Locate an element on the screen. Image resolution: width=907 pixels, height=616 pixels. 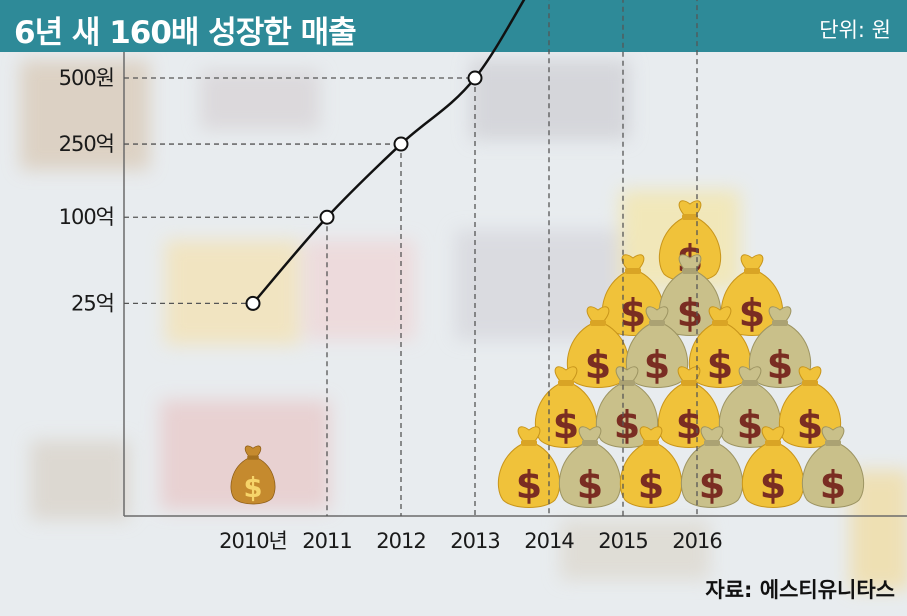
y-tick-label: 100억 is located at coordinates (86, 217).